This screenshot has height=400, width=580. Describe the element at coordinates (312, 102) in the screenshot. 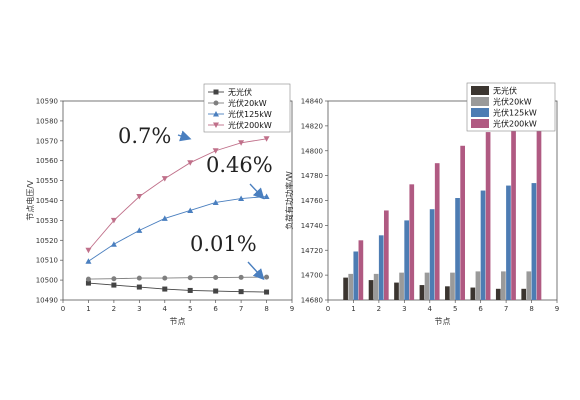

I see `y-tick-label: 14840` at that location.